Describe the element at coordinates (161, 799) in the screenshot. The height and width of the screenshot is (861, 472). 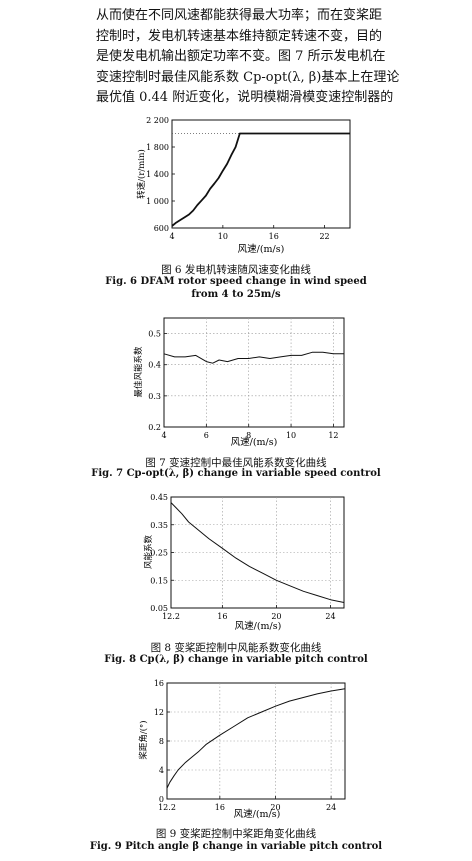
I see `y-tick-label: 0` at that location.